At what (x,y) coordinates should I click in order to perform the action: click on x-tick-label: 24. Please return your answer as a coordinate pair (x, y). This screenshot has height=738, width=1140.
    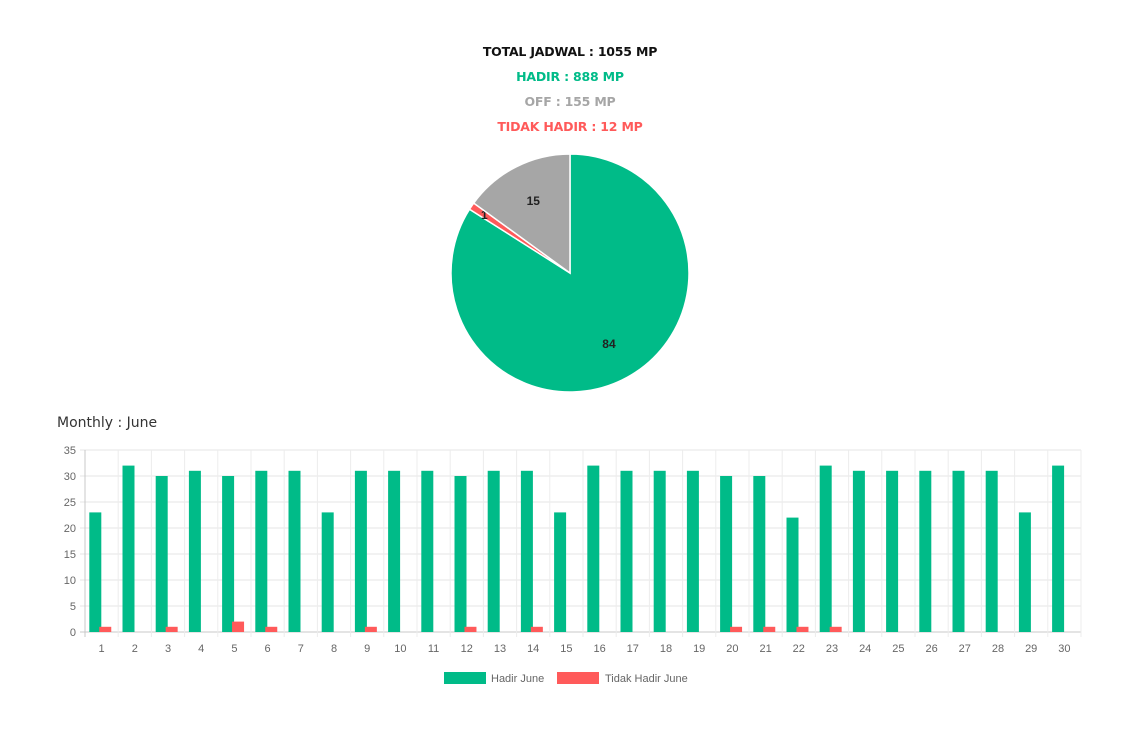
    Looking at the image, I should click on (865, 649).